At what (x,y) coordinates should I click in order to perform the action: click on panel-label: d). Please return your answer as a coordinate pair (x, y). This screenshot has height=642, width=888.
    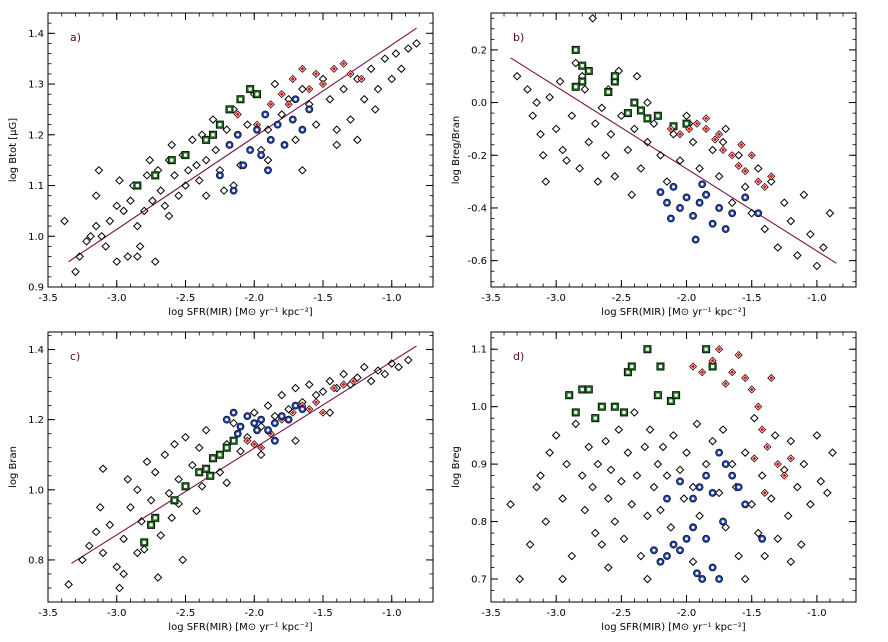
    Looking at the image, I should click on (518, 356).